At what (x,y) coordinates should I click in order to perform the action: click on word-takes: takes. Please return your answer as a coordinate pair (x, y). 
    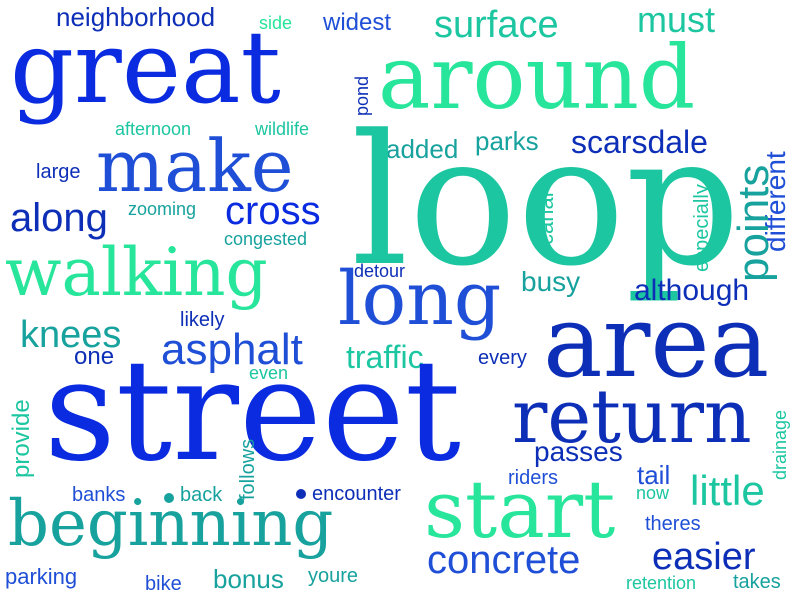
    Looking at the image, I should click on (757, 582).